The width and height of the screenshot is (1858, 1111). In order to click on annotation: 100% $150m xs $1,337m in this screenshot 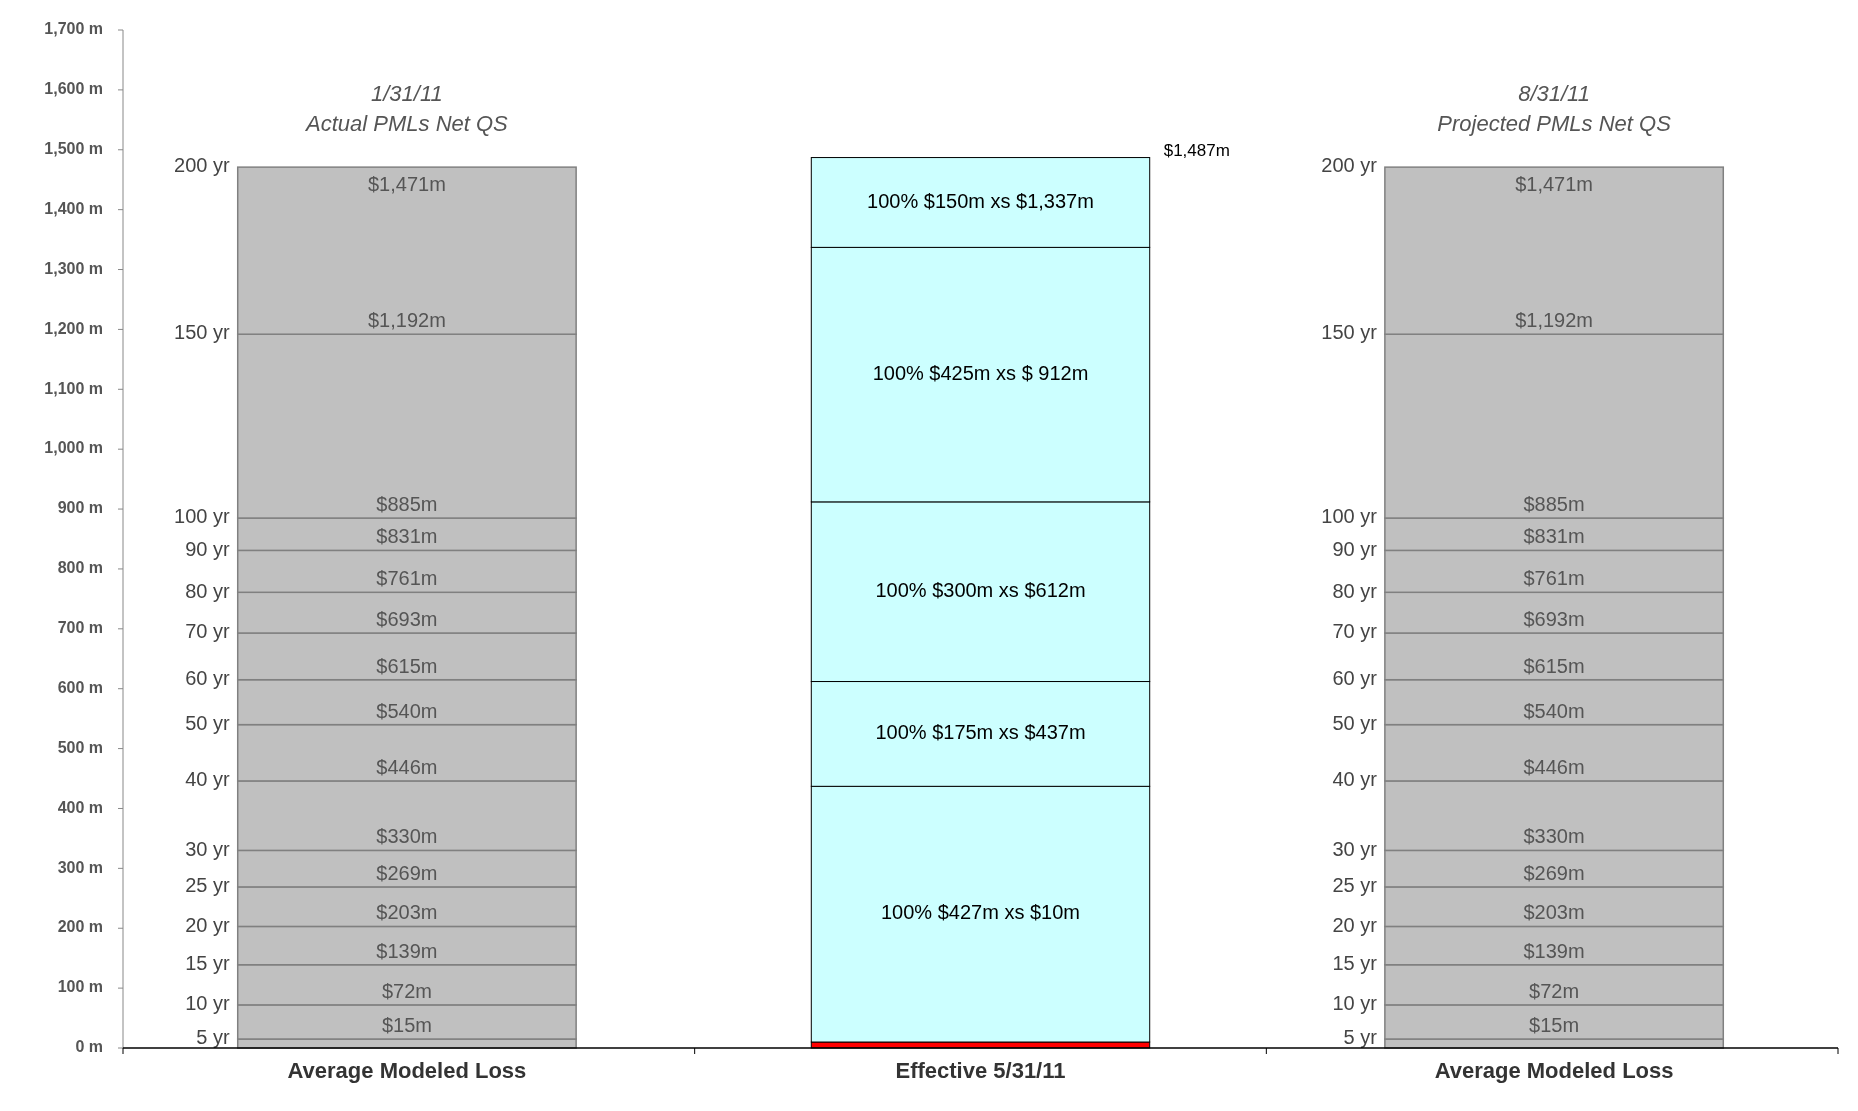, I will do `click(980, 200)`.